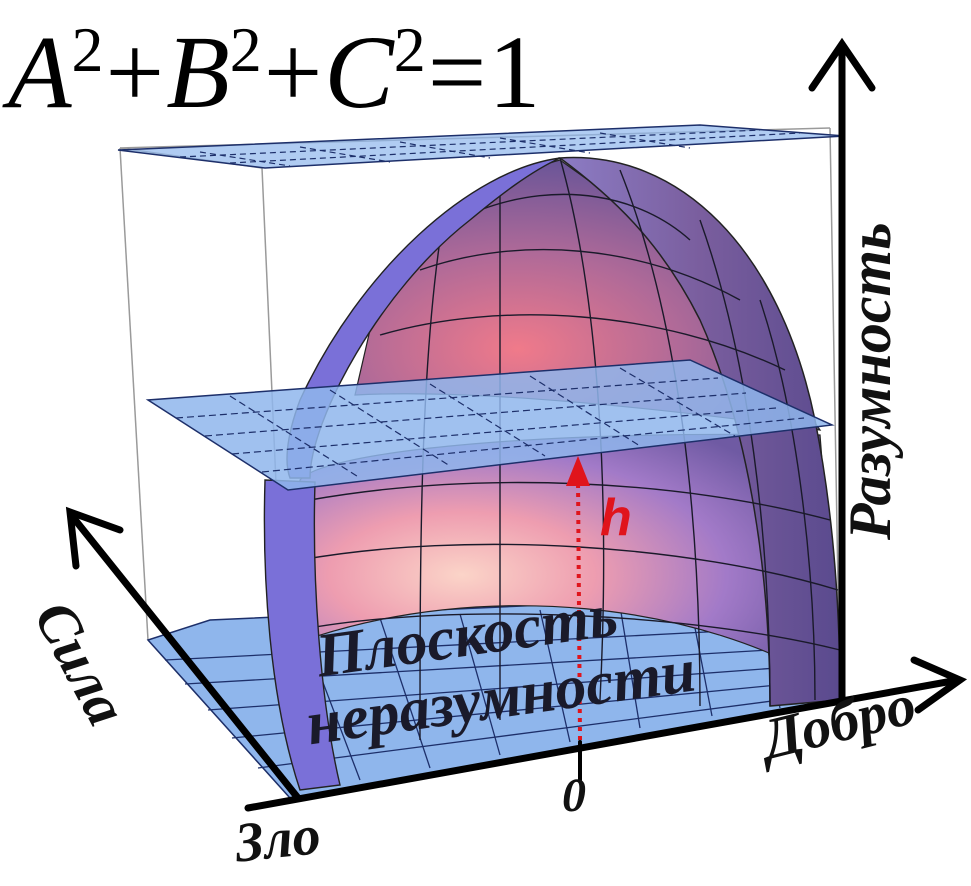 This screenshot has height=886, width=971. What do you see at coordinates (939, 685) in the screenshot?
I see `right-arrowhead` at bounding box center [939, 685].